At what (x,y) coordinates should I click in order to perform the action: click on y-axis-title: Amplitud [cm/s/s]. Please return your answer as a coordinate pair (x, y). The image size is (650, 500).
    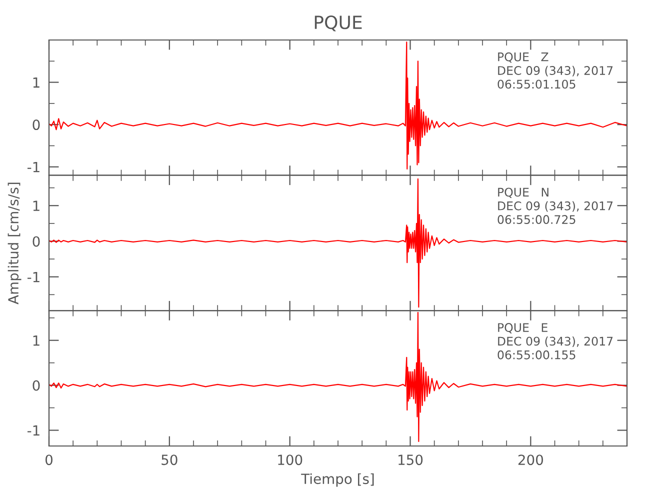
    Looking at the image, I should click on (15, 243).